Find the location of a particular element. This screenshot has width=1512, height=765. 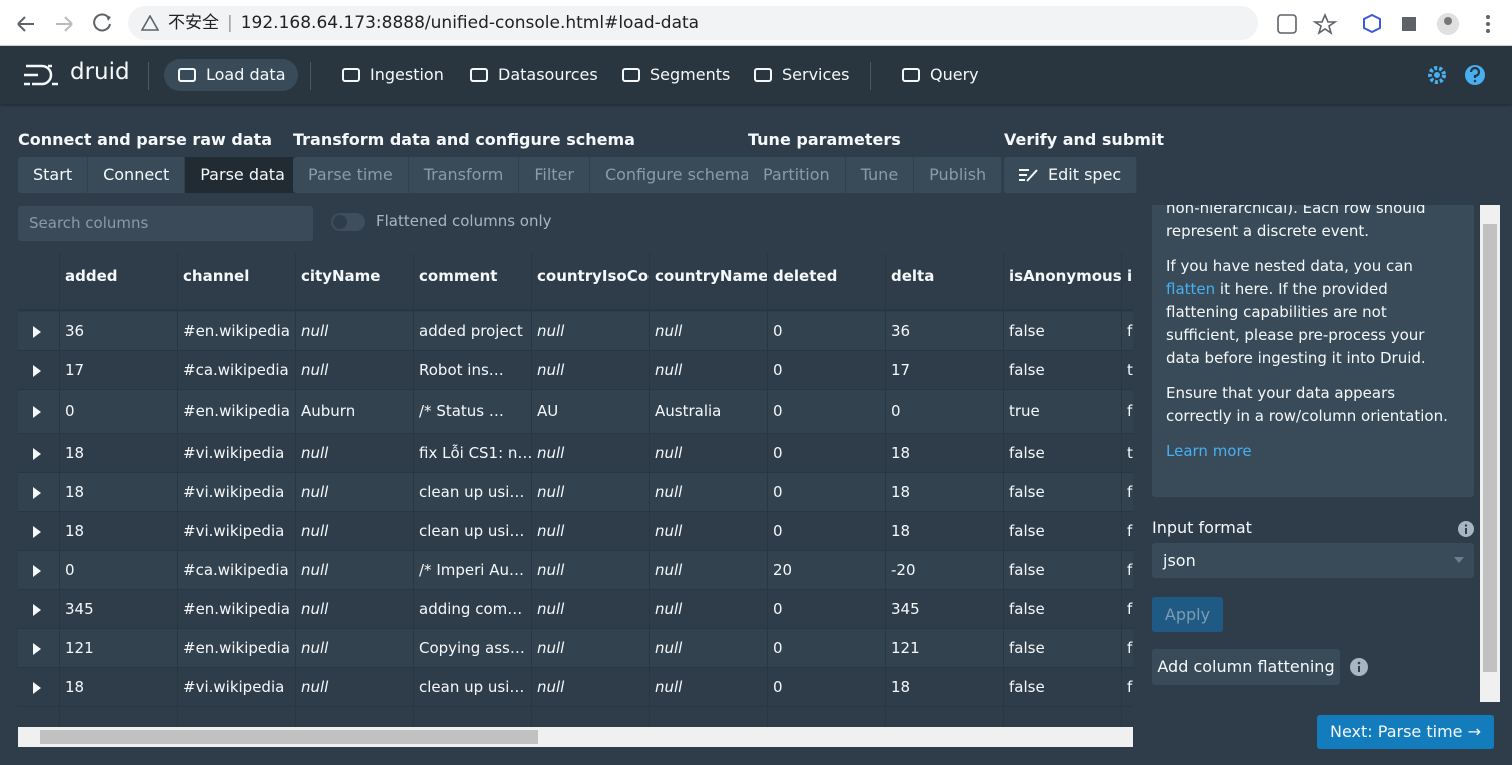

input-format-label: Input format is located at coordinates (1202, 527).